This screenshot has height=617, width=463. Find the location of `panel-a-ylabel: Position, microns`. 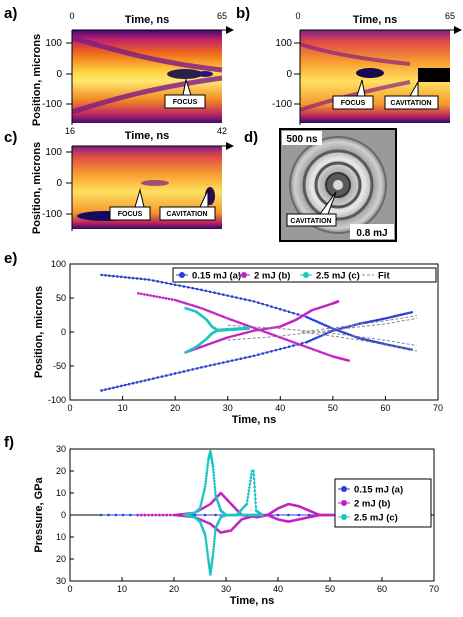

panel-a-ylabel: Position, microns is located at coordinates (37, 80).